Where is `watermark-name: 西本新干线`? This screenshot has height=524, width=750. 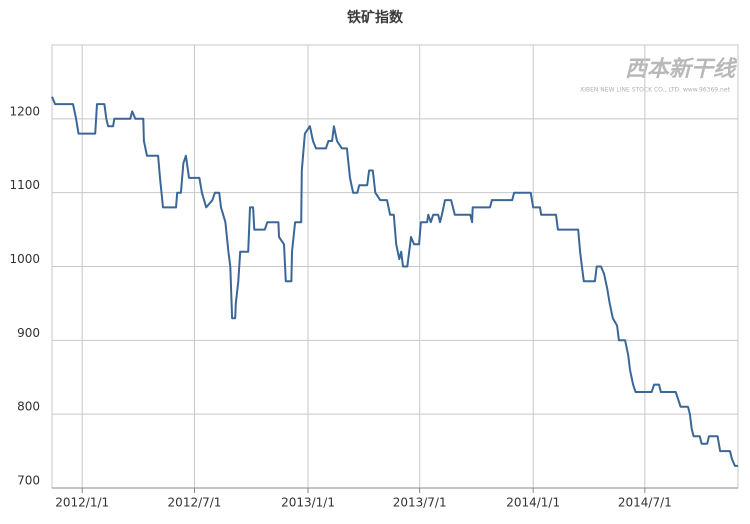
watermark-name: 西本新干线 is located at coordinates (681, 69).